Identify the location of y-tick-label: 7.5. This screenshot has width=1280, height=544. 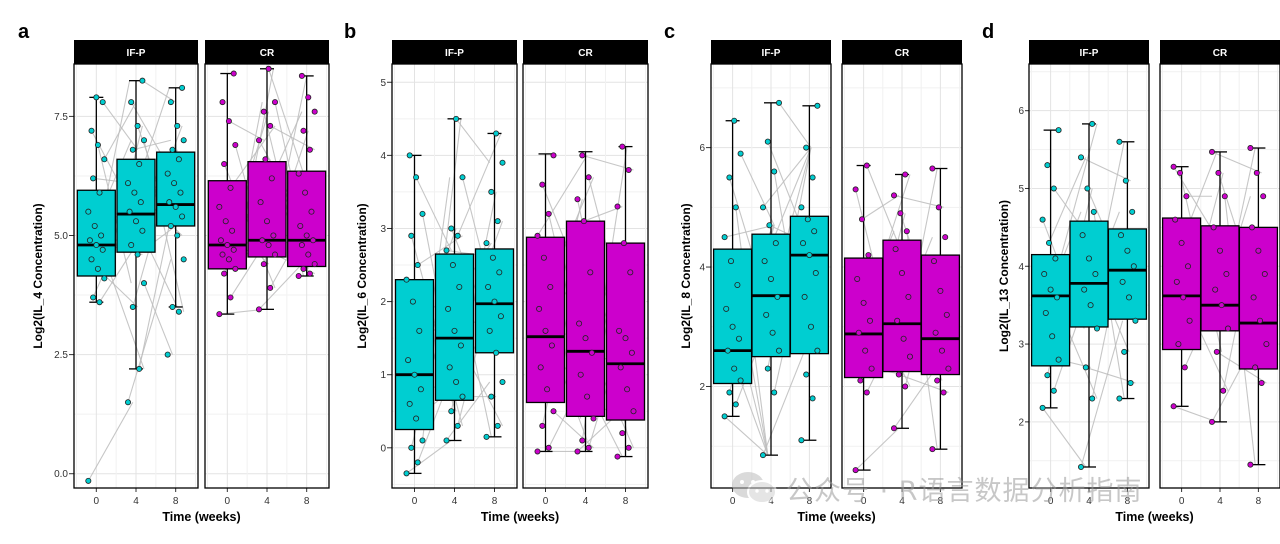
(61, 117).